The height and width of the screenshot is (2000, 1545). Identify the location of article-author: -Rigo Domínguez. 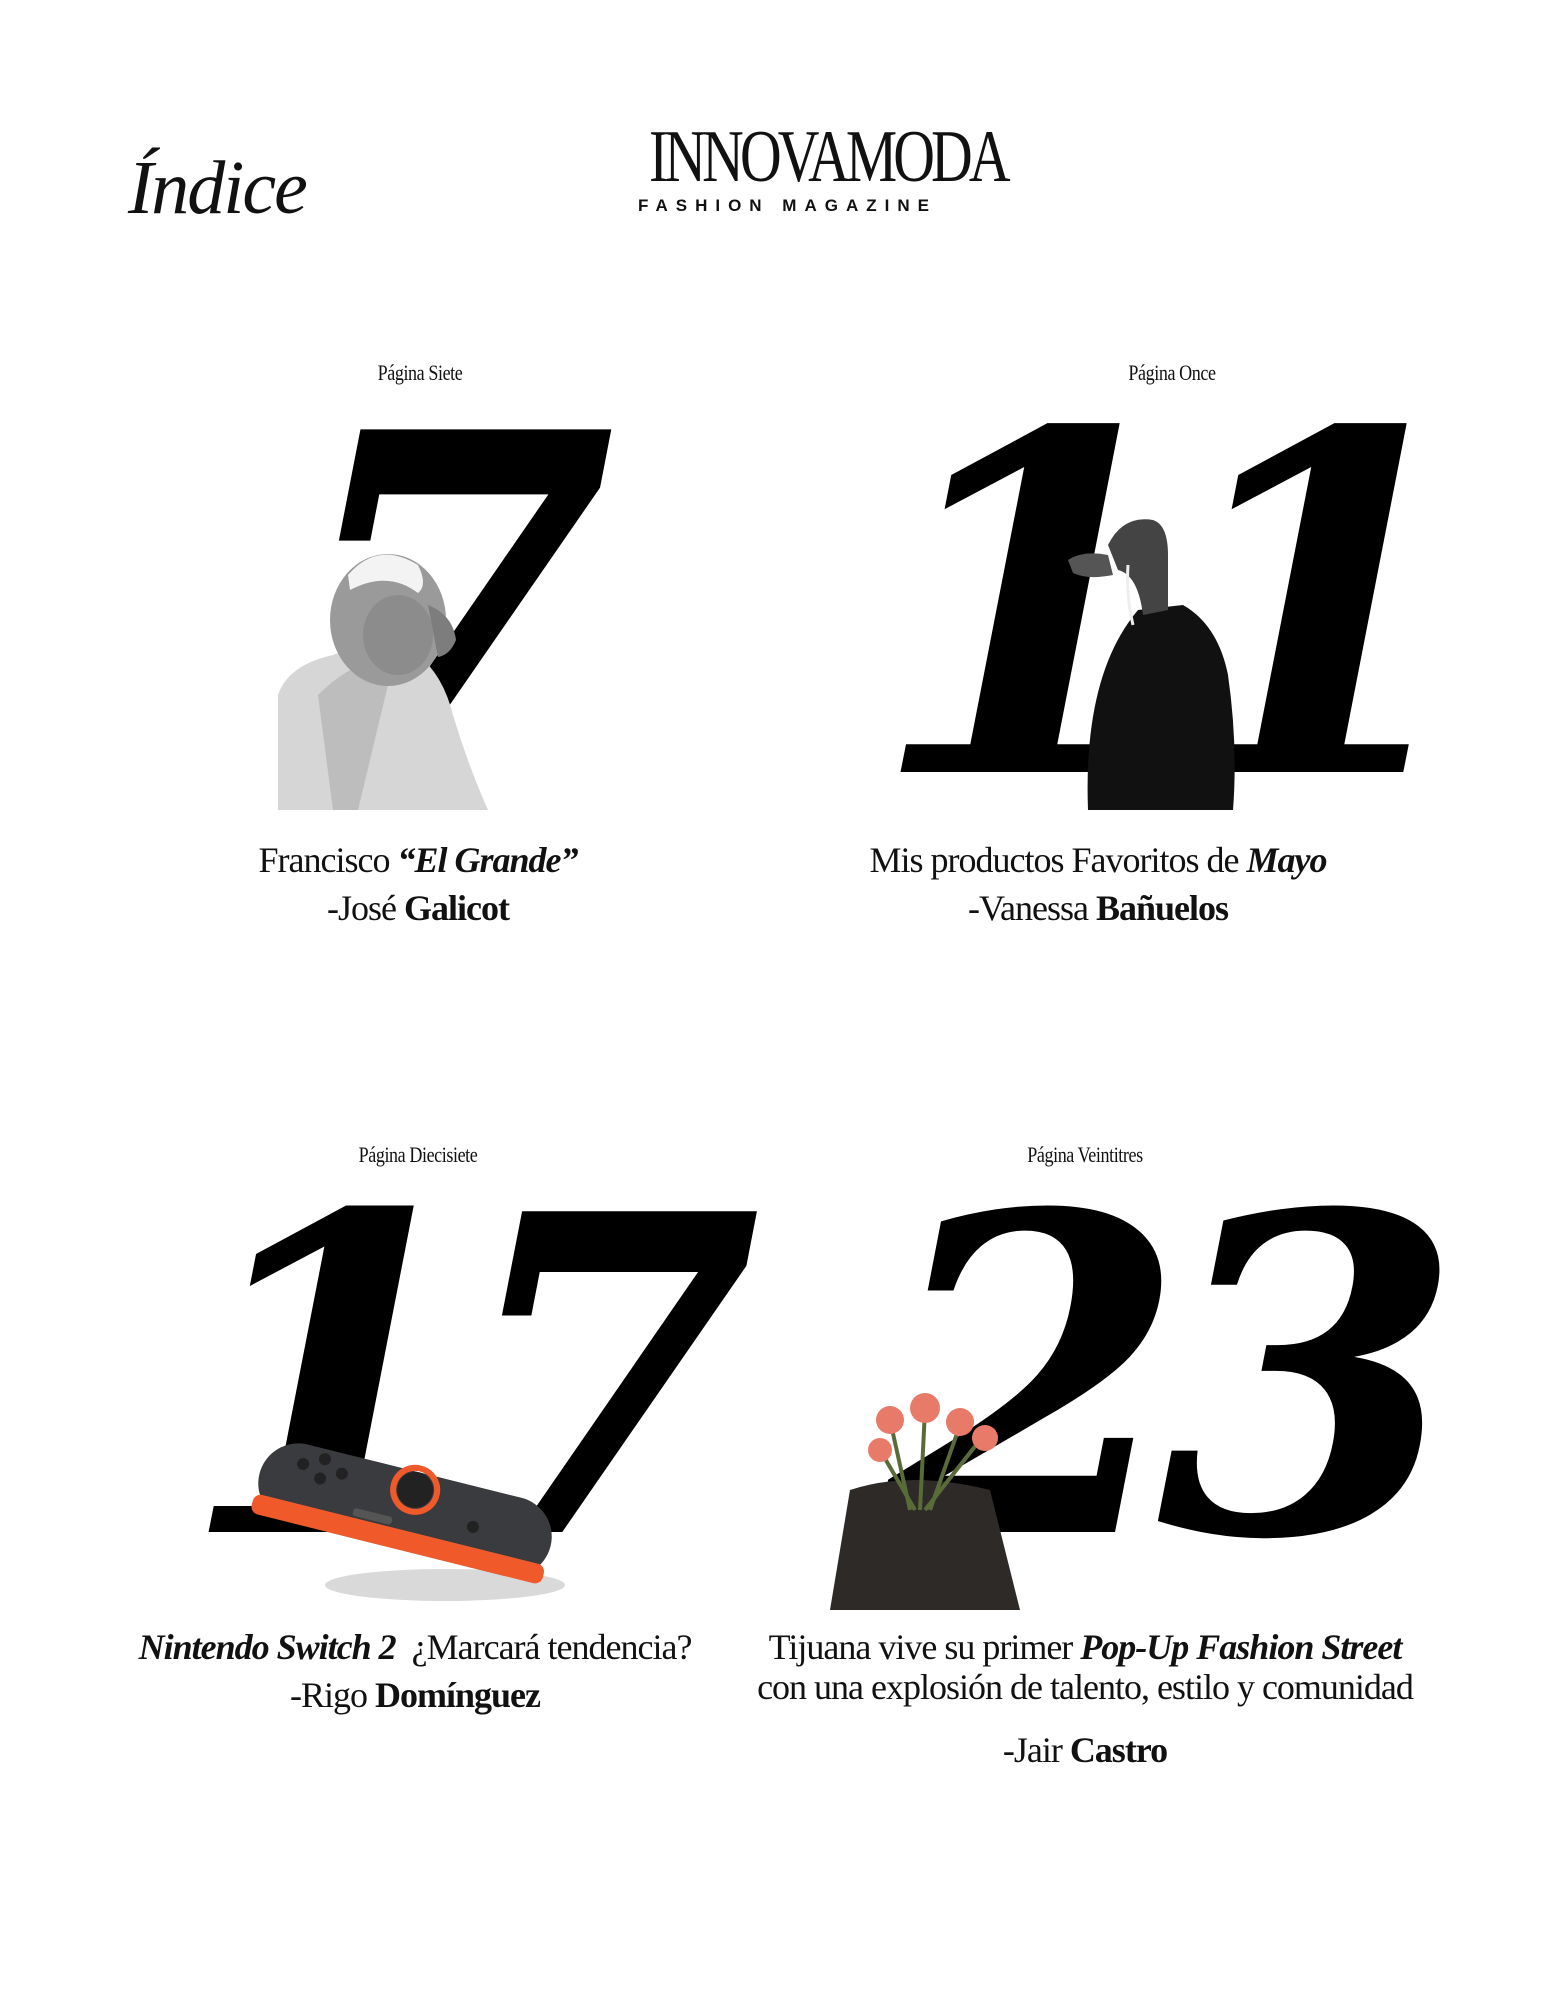
(415, 1695).